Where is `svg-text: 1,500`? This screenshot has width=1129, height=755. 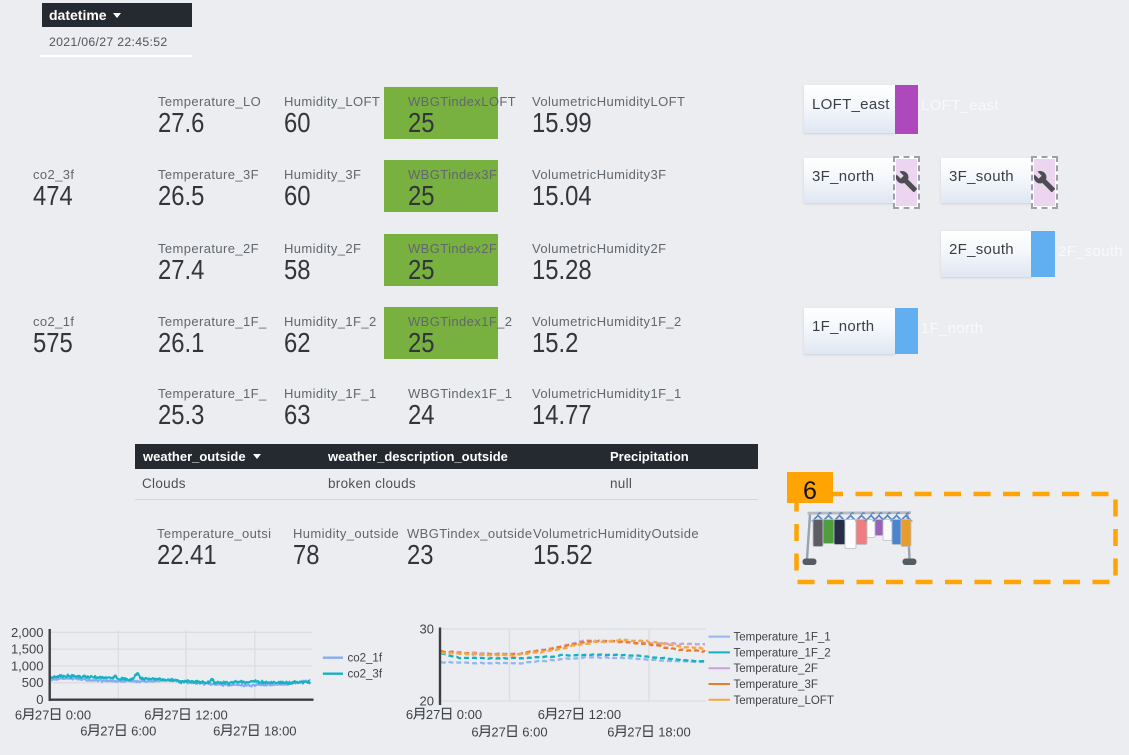 svg-text: 1,500 is located at coordinates (27, 649).